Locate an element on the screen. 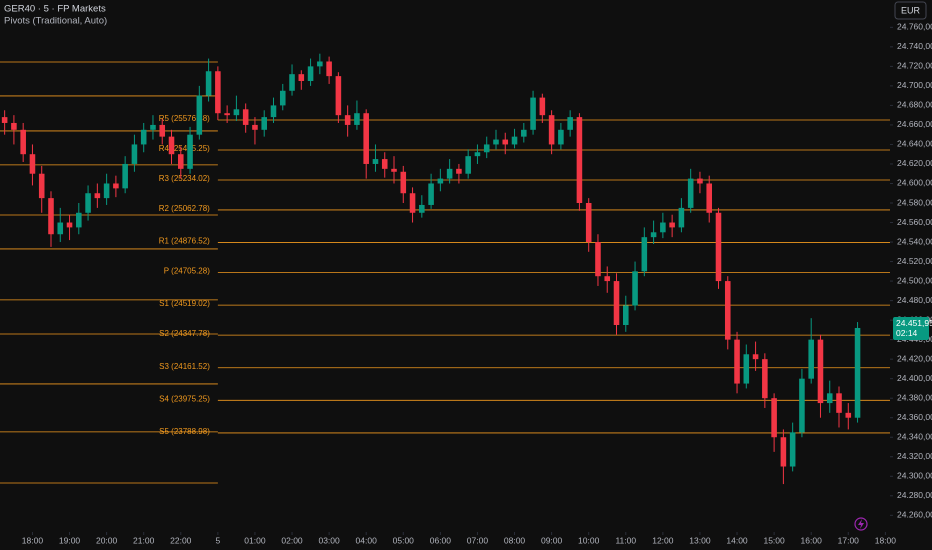 This screenshot has width=932, height=550. pivot-label: S3 (24161.52) is located at coordinates (184, 366).